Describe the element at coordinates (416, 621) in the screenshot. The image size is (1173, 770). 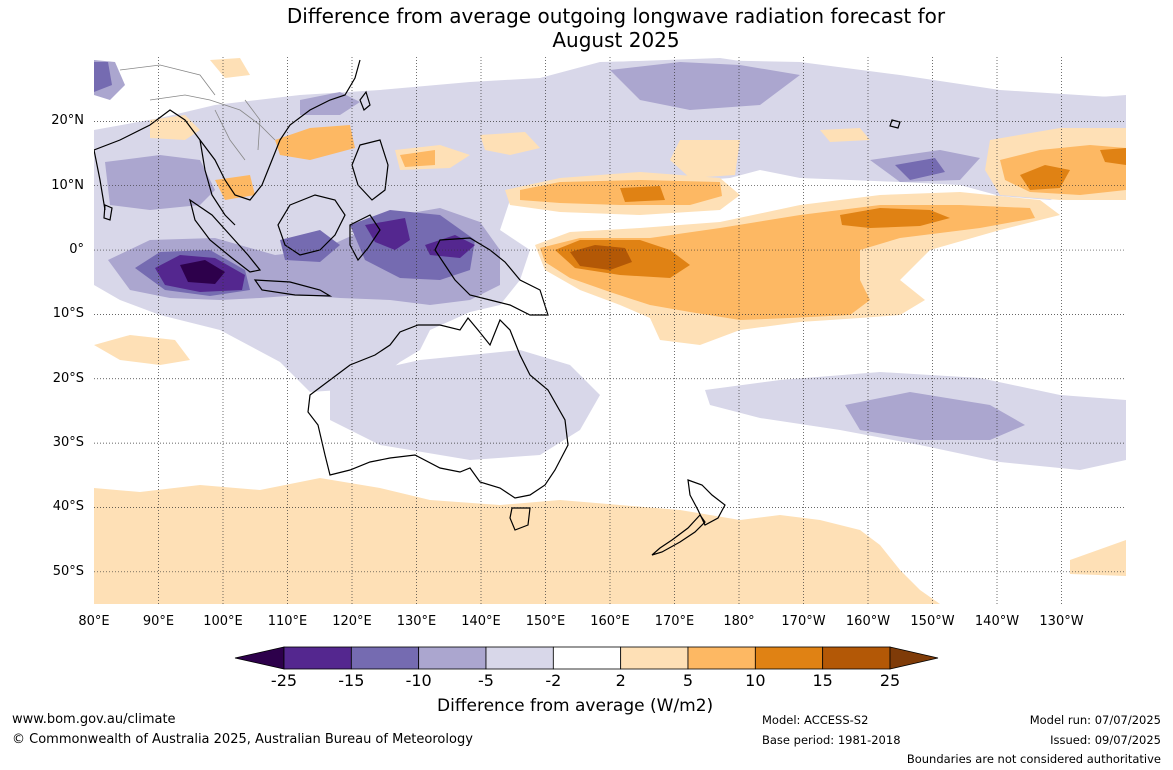
I see `longitude-label: 130°E` at that location.